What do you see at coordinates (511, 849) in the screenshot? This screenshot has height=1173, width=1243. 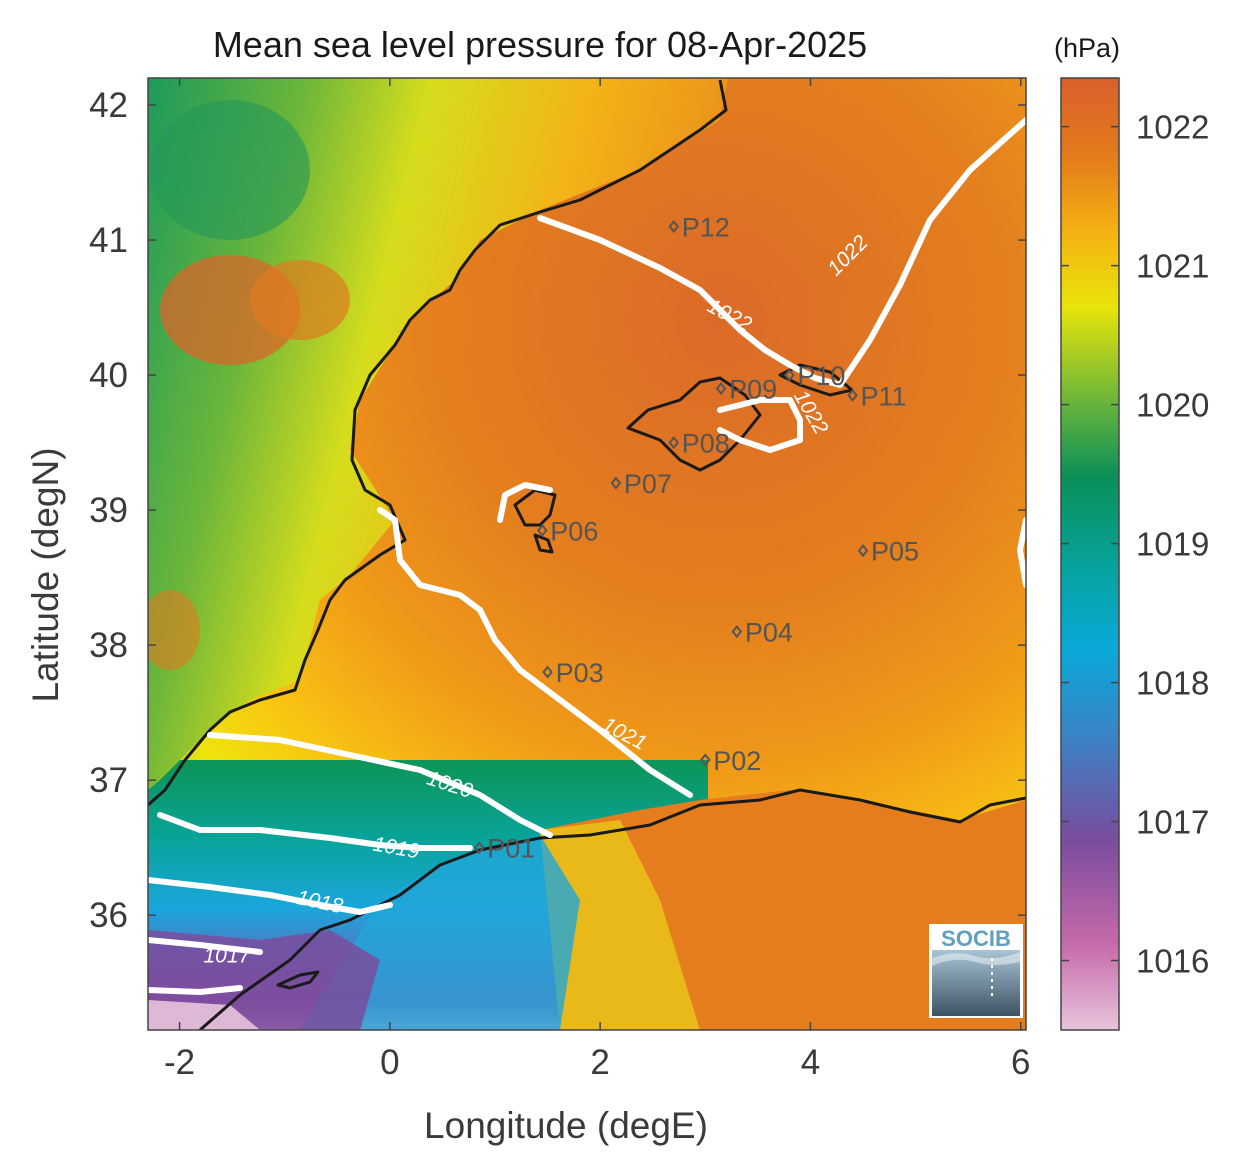 I see `station-label: P01` at bounding box center [511, 849].